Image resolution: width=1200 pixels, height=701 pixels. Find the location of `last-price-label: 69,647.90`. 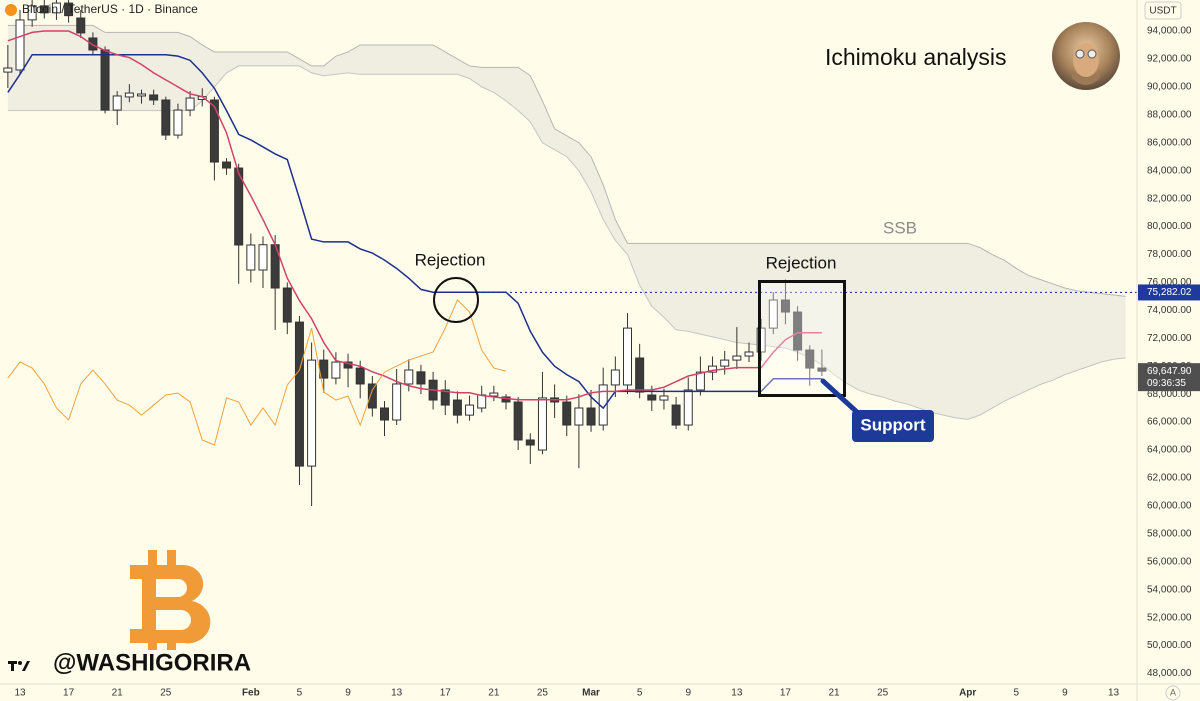

last-price-label: 69,647.90 is located at coordinates (1169, 371).